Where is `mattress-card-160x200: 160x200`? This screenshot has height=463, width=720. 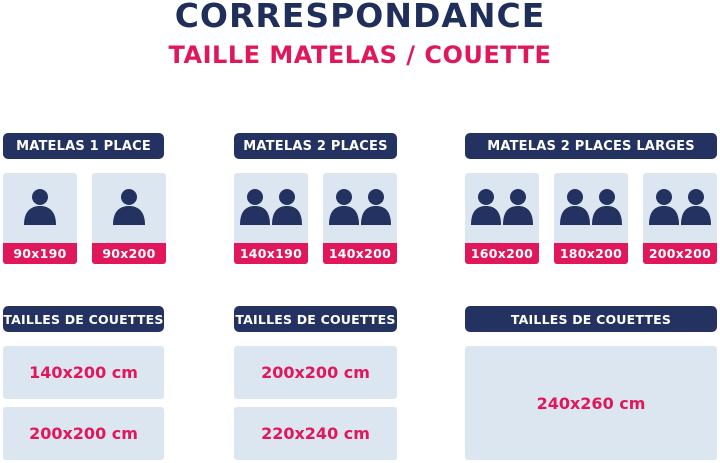 mattress-card-160x200: 160x200 is located at coordinates (502, 218).